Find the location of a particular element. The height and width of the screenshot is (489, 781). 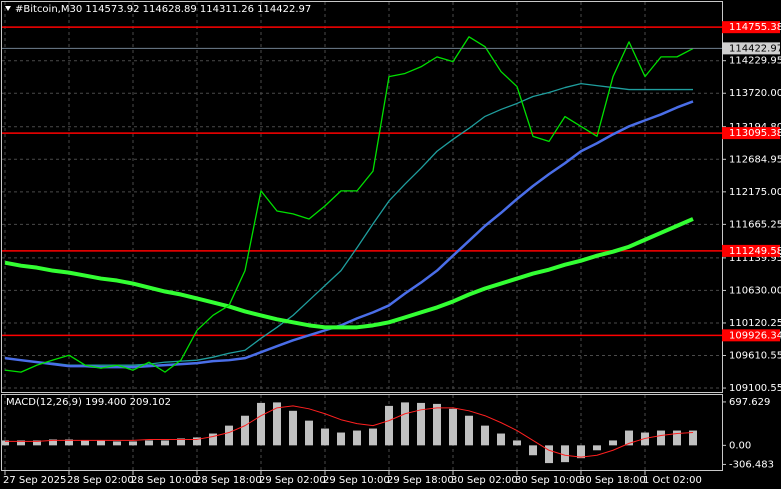

y-tick-label: 0.00 is located at coordinates (740, 445).